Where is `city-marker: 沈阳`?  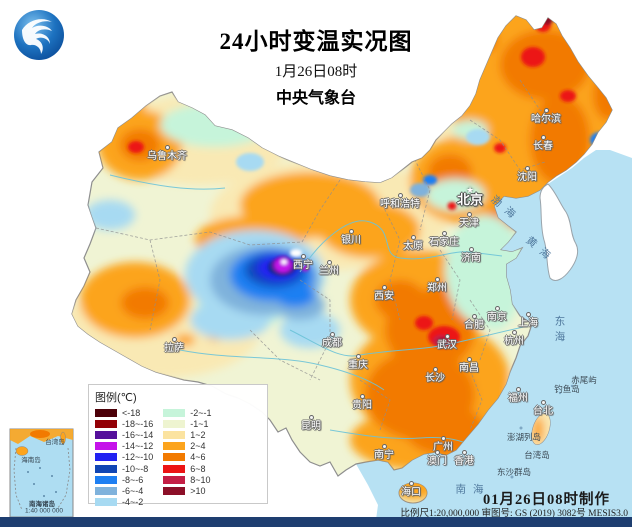
city-marker: 沈阳 is located at coordinates (527, 174).